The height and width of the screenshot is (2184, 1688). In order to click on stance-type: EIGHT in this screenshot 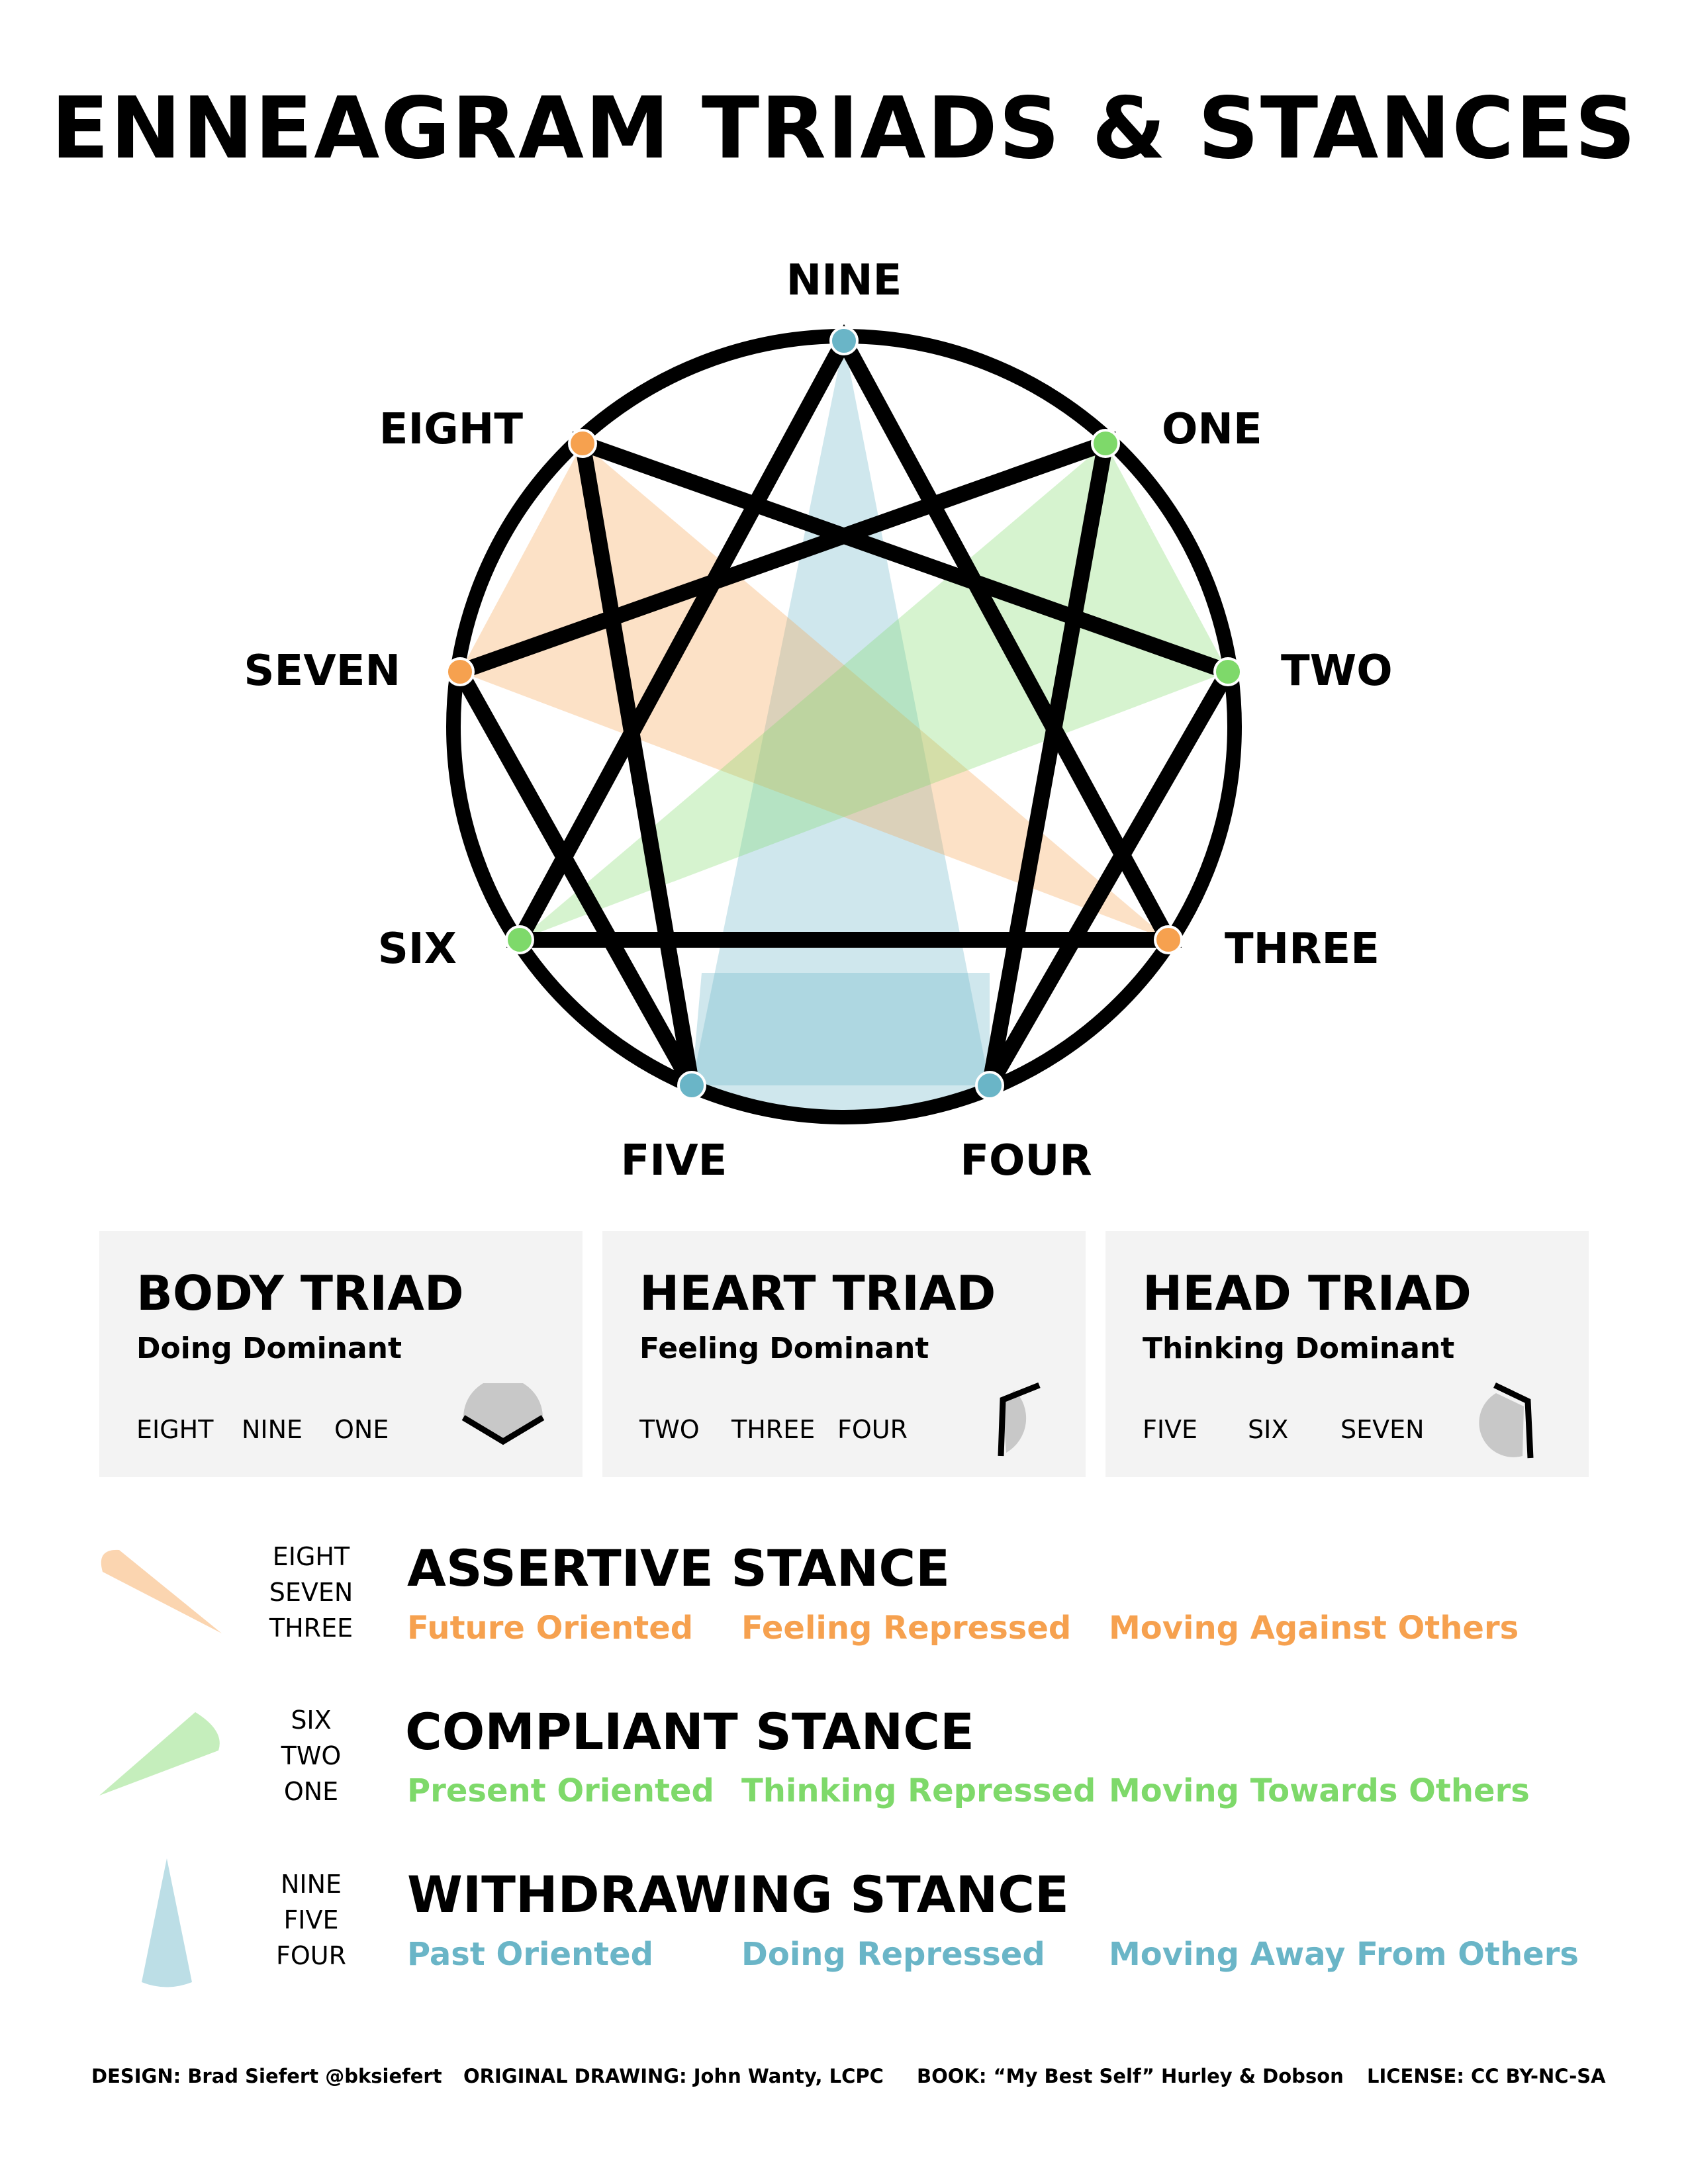, I will do `click(311, 1556)`.